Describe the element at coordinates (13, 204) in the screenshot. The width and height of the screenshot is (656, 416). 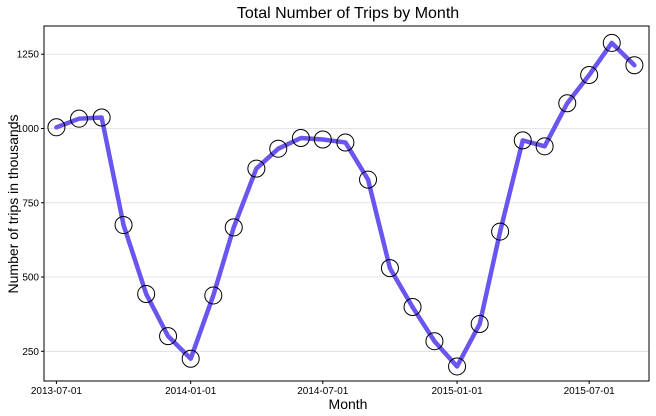
I see `y-axis-label: Number of trips in thousands` at that location.